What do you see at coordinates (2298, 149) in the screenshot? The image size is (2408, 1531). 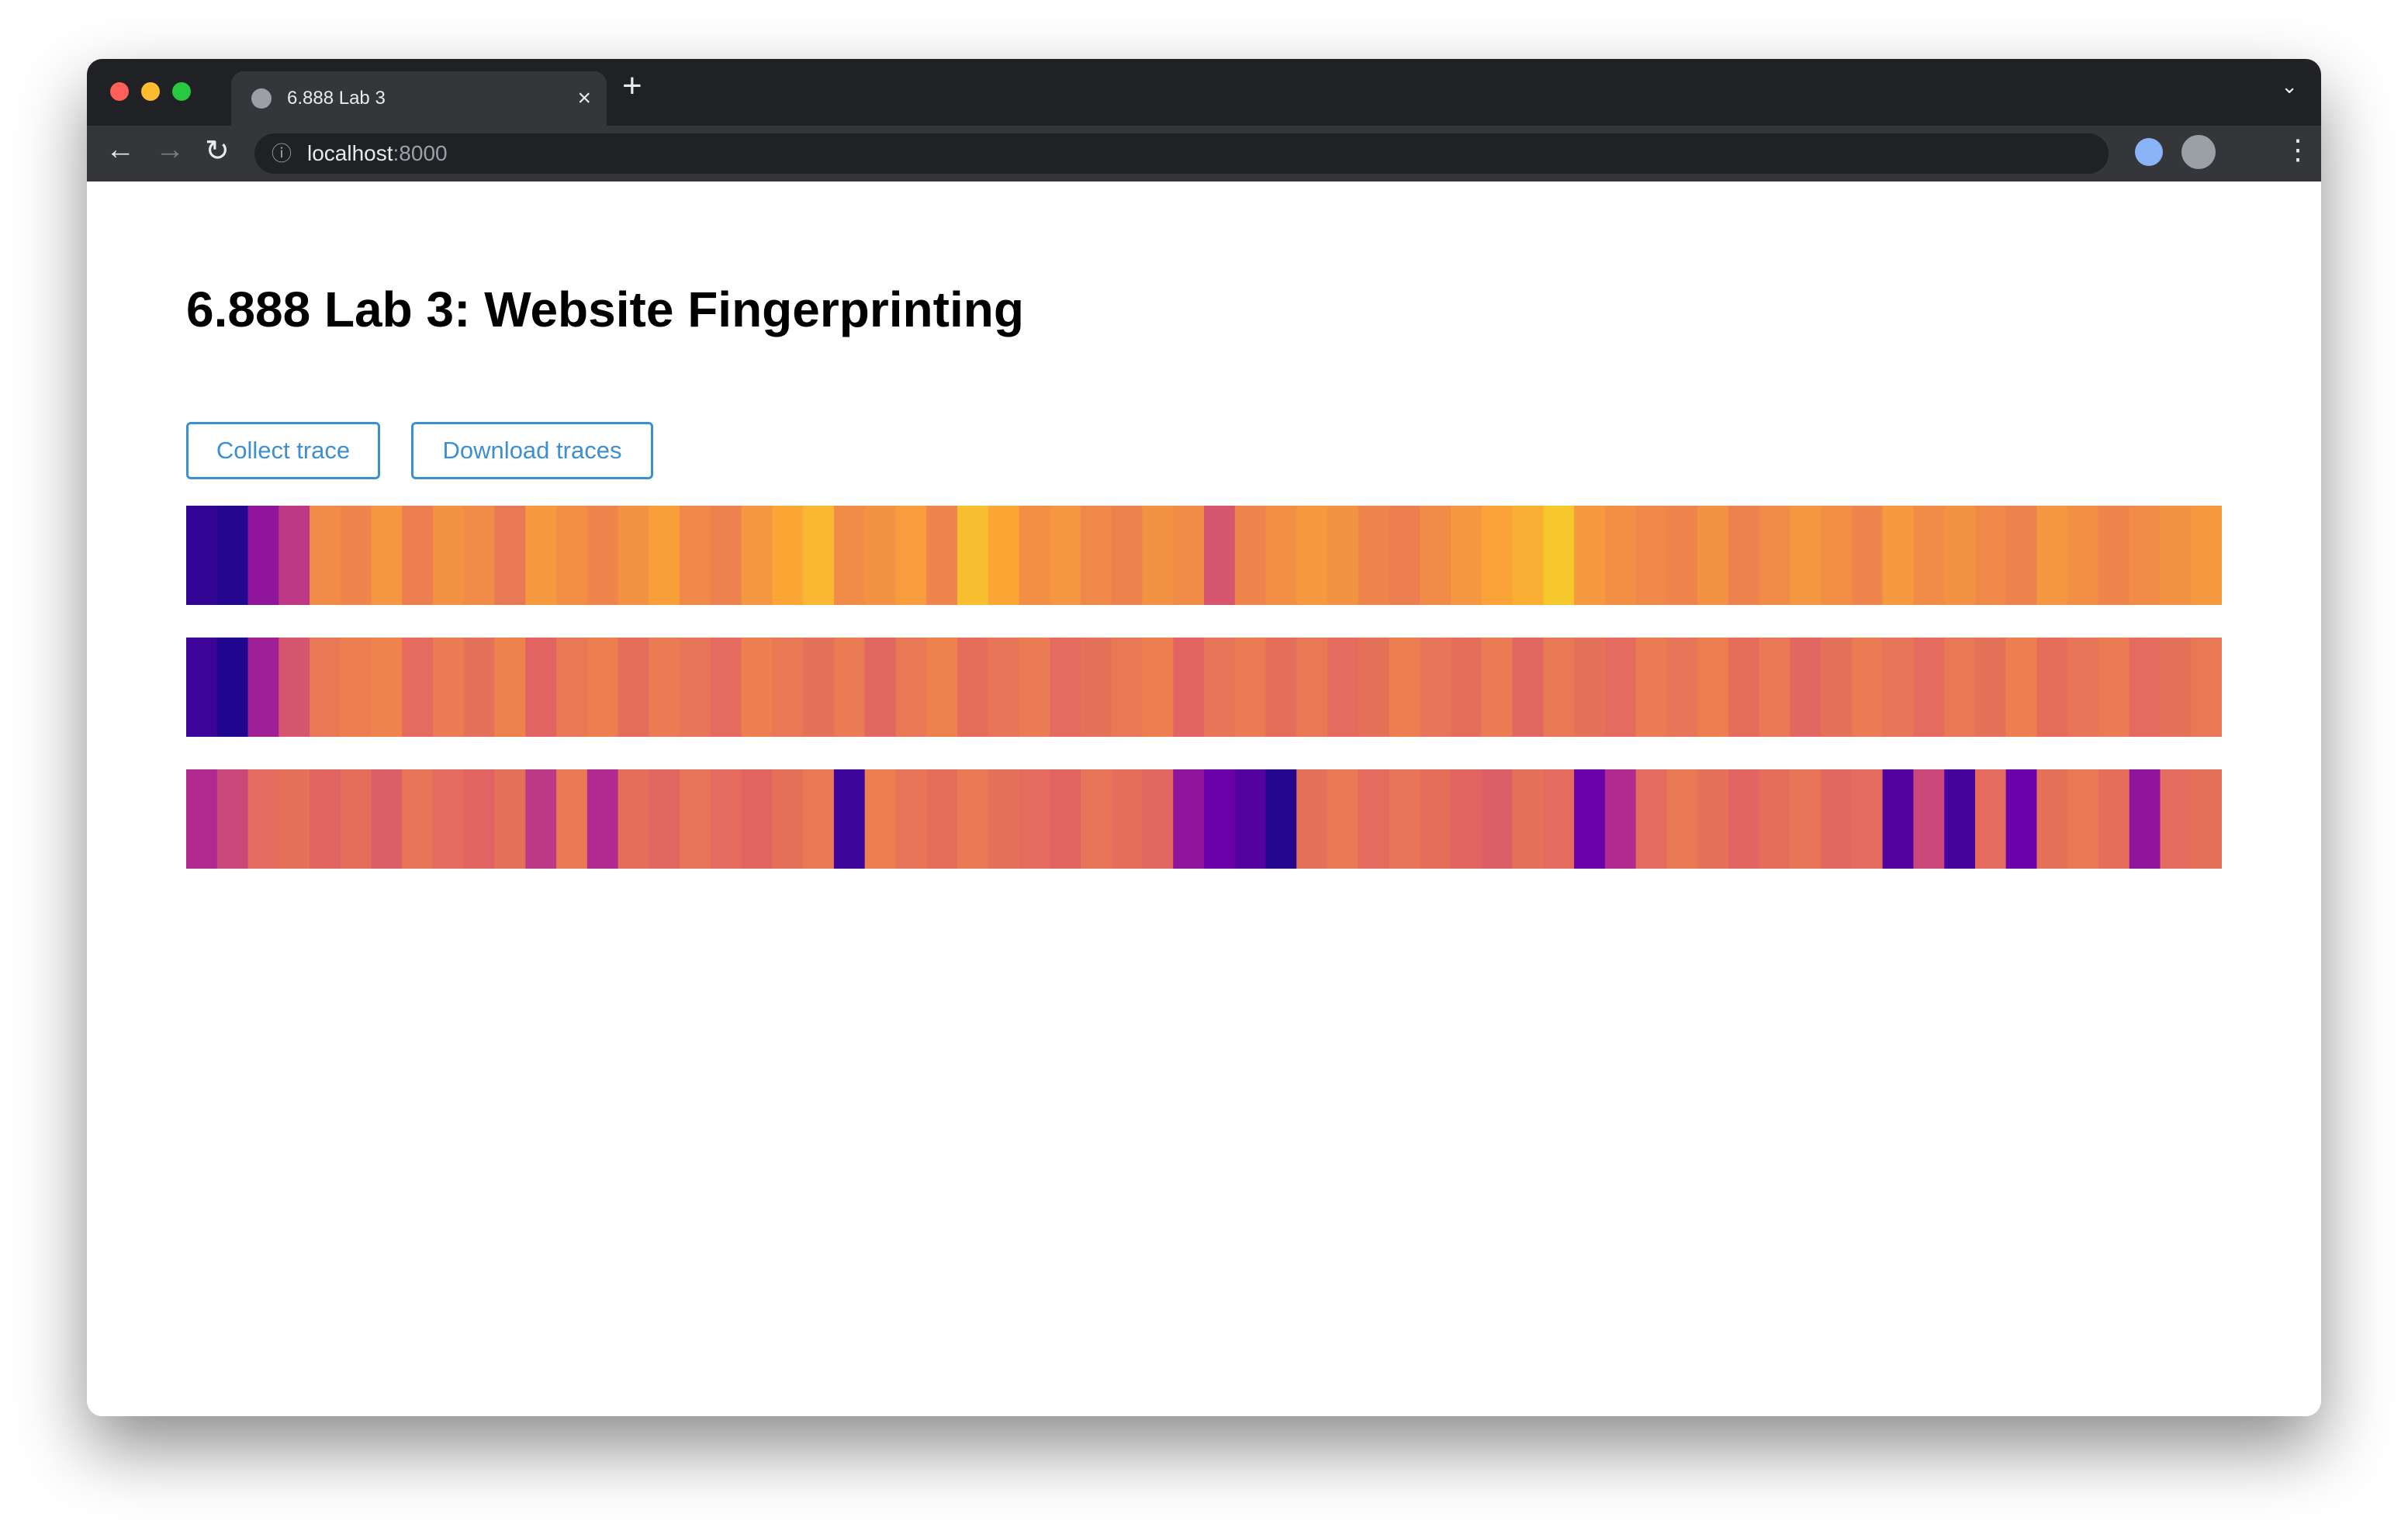 I see `menu: ⋮` at bounding box center [2298, 149].